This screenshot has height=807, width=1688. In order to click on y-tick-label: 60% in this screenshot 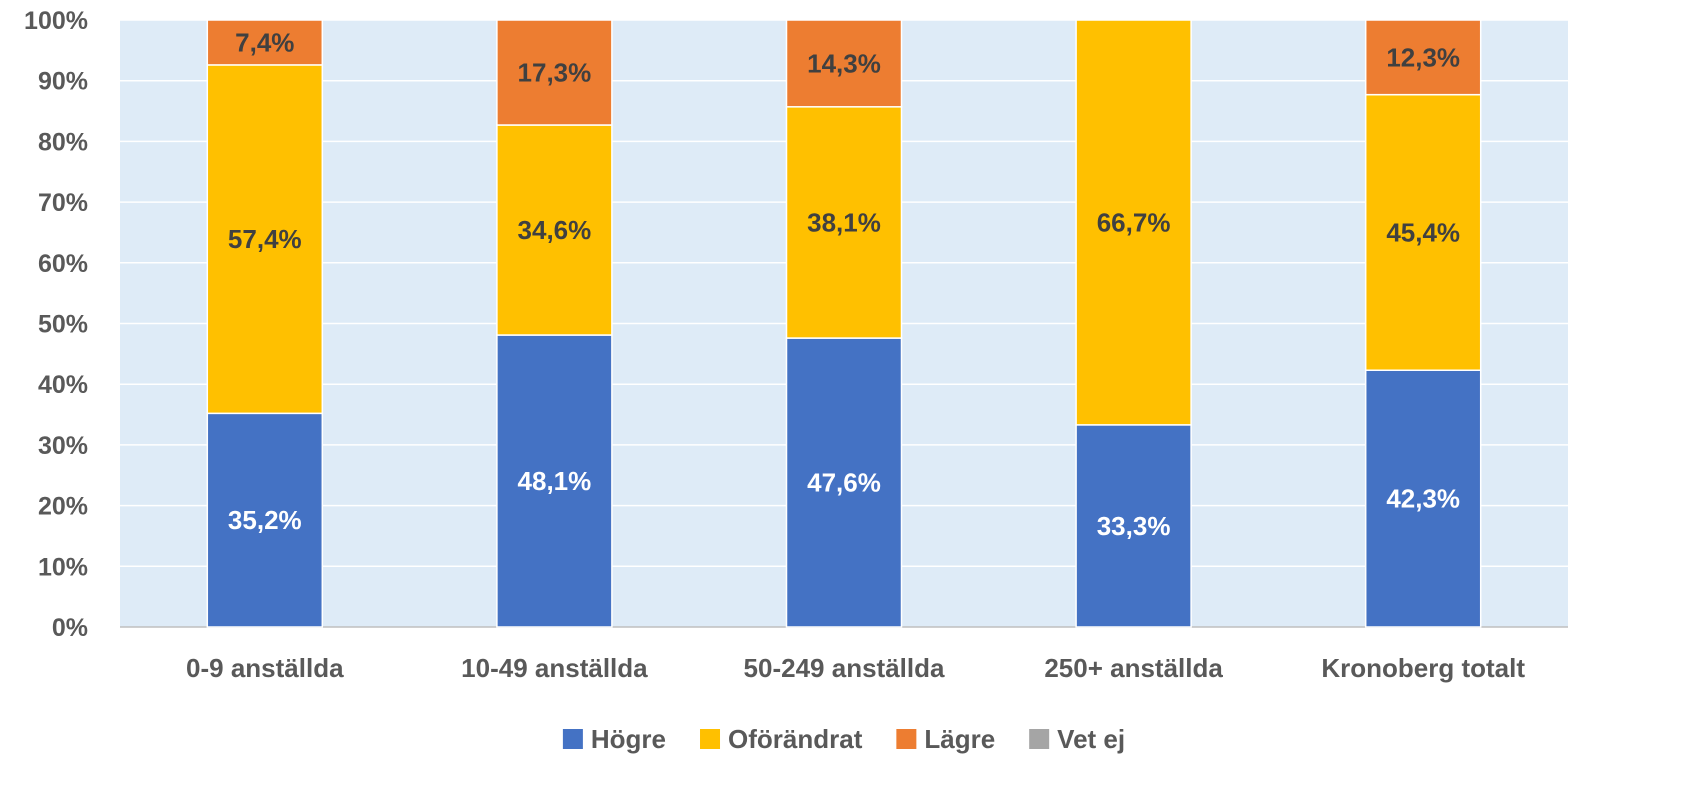, I will do `click(63, 264)`.